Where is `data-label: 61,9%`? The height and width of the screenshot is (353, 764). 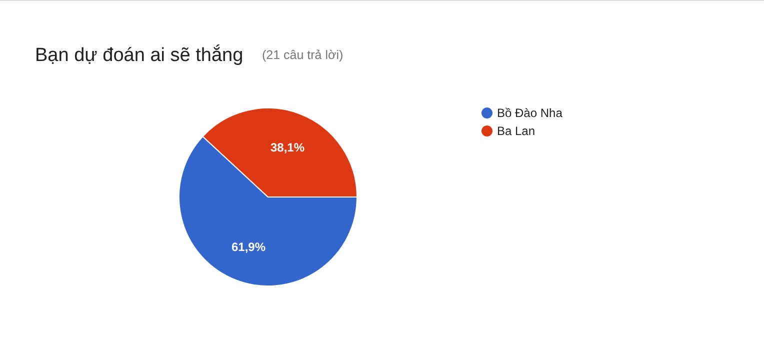
data-label: 61,9% is located at coordinates (248, 247).